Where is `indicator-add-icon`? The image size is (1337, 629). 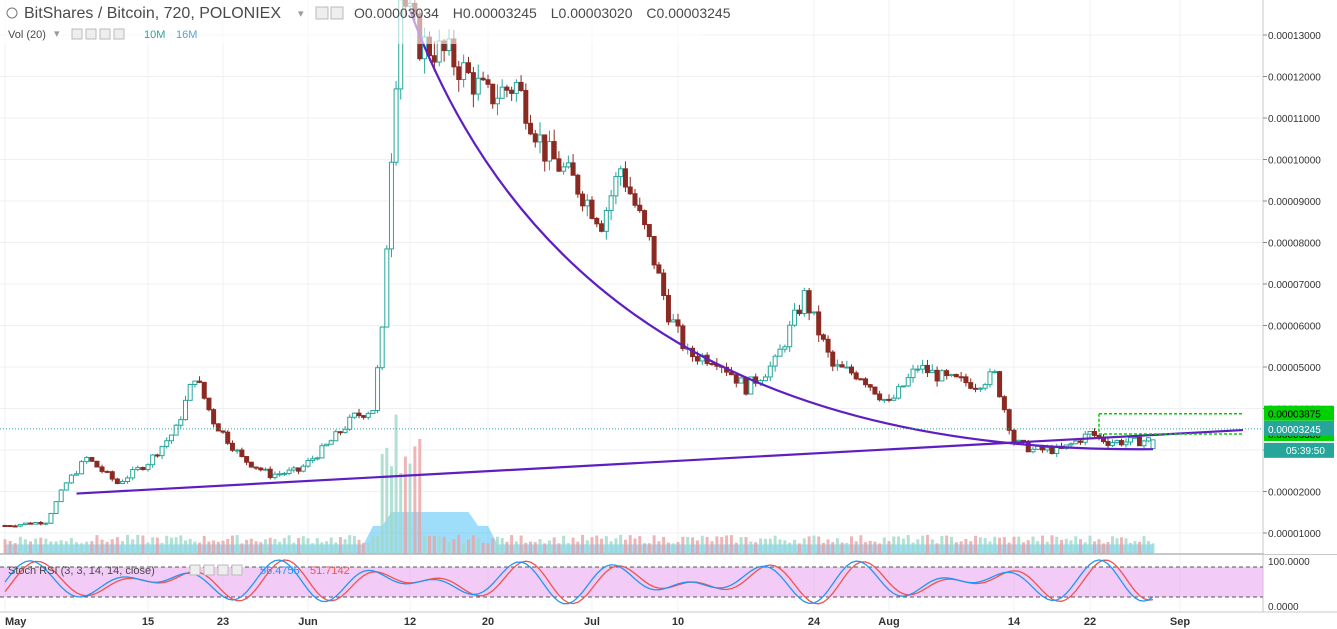
indicator-add-icon is located at coordinates (105, 34).